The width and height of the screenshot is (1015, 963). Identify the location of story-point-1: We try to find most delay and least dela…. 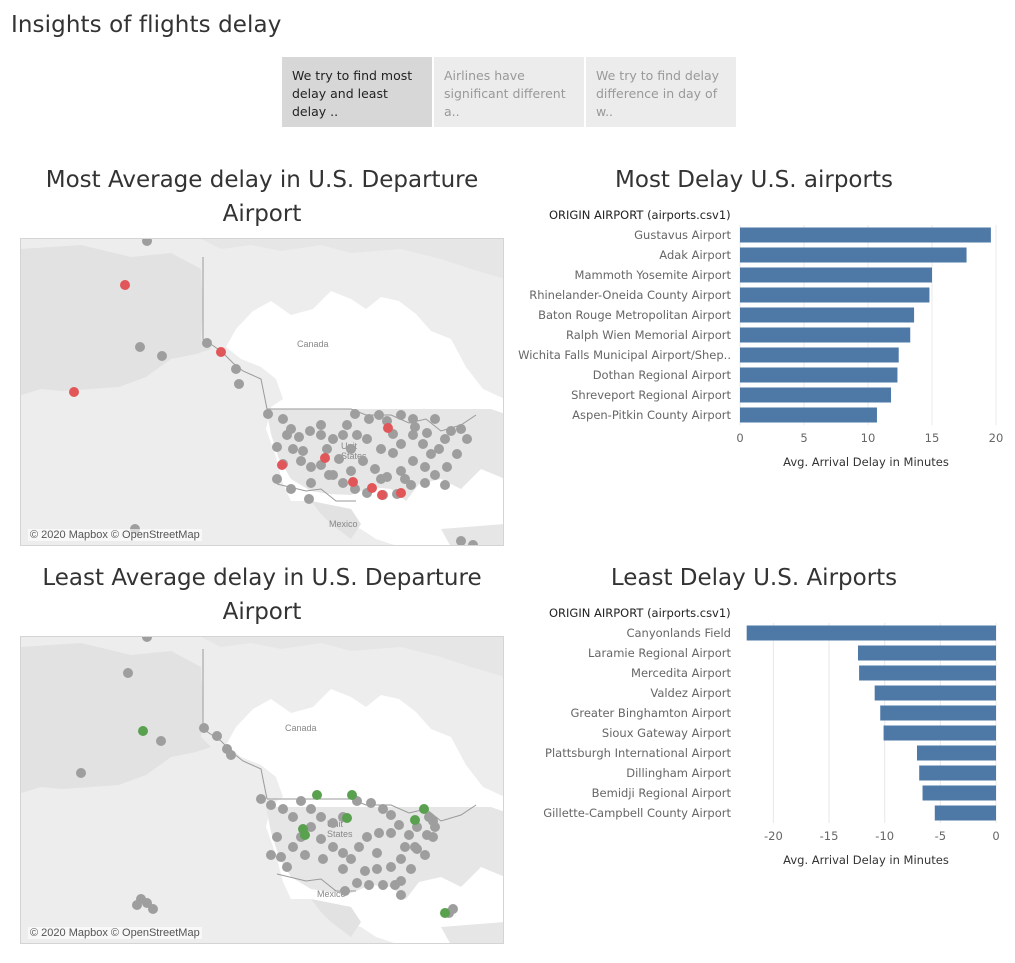
(357, 92).